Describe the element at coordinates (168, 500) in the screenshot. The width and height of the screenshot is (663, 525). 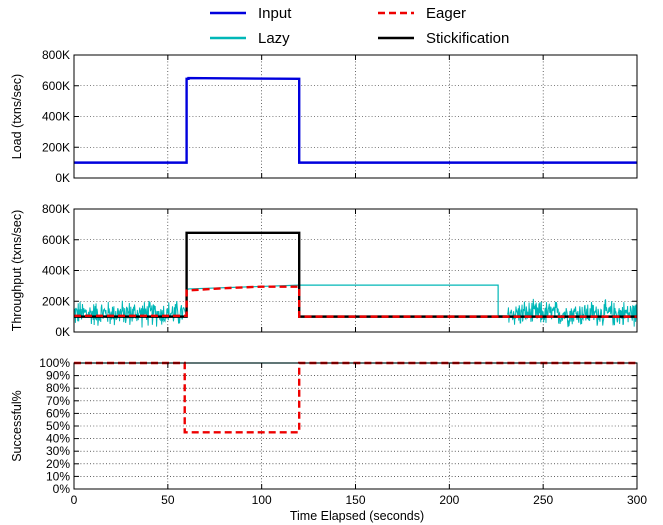
I see `xtick-label: 50` at that location.